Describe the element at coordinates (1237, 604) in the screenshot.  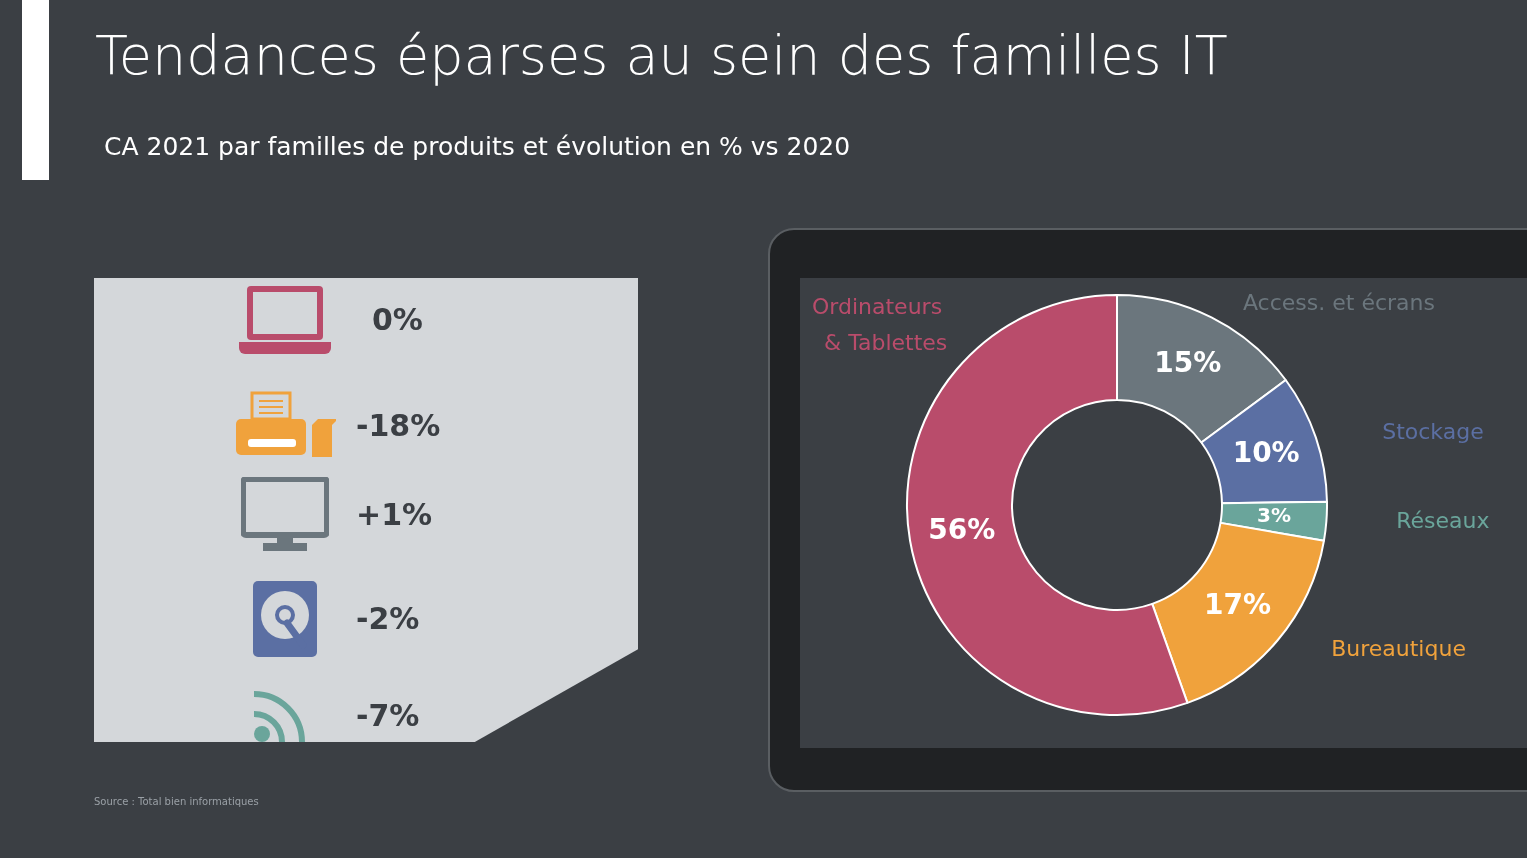
I see `data-label: 17%` at that location.